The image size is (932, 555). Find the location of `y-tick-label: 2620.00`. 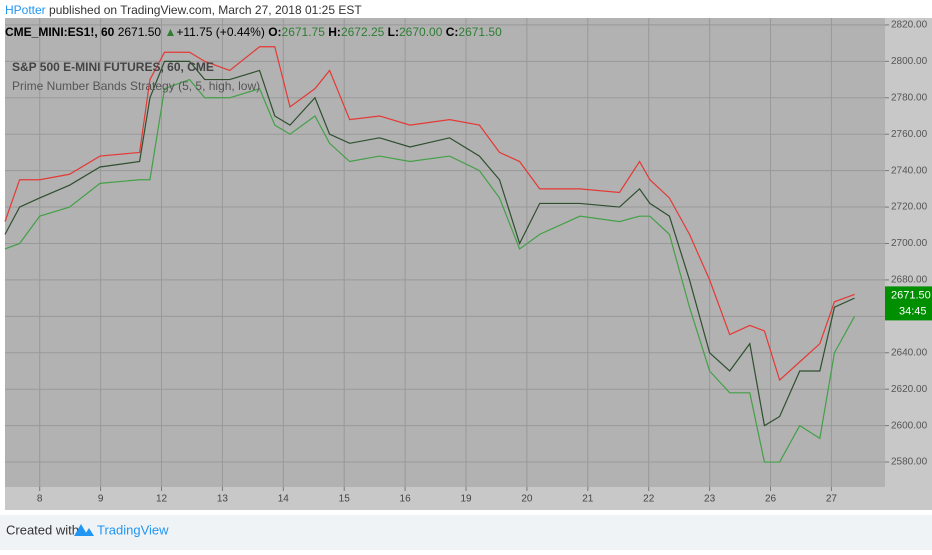

y-tick-label: 2620.00 is located at coordinates (909, 389).